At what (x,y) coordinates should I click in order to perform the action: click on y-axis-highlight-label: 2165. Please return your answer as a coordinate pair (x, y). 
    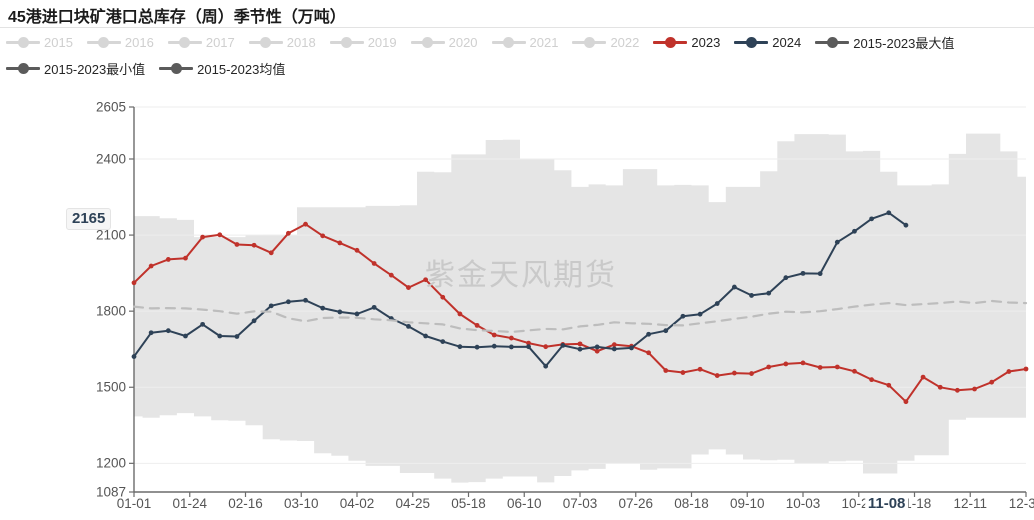
    Looking at the image, I should click on (89, 218).